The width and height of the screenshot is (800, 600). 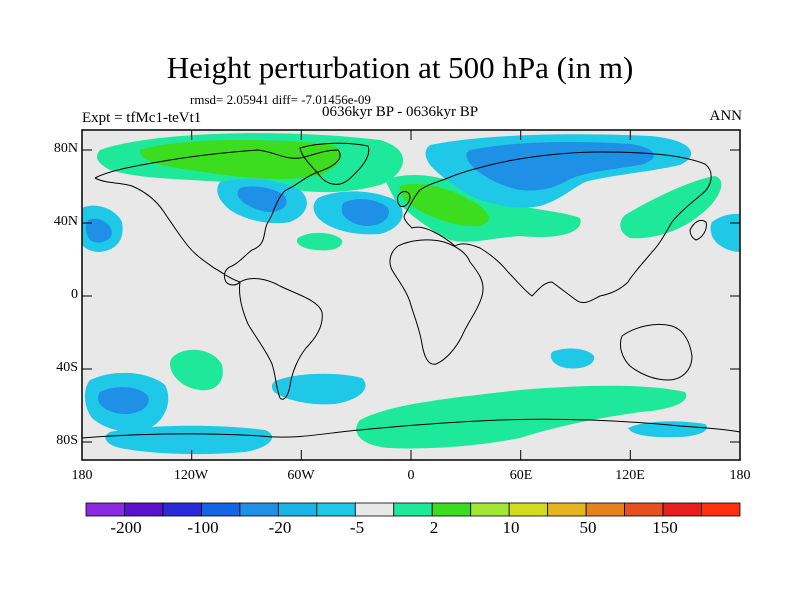 I want to click on x-tick-label: 120W, so click(x=191, y=475).